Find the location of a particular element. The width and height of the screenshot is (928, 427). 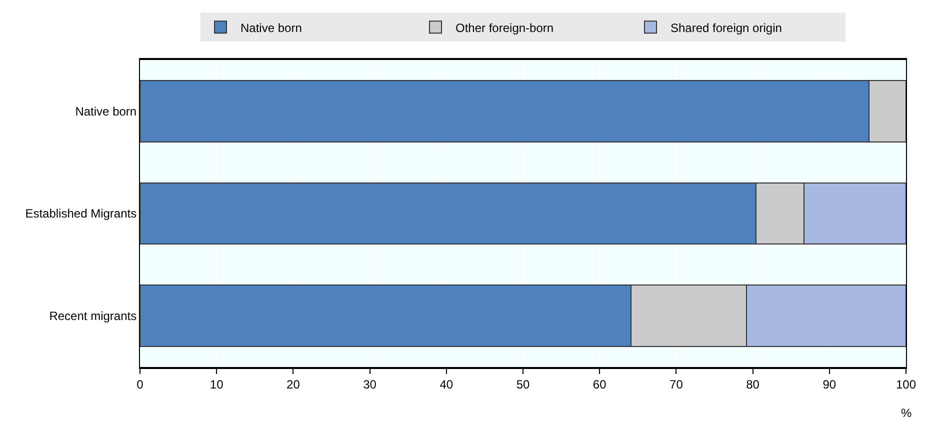

x-axis-title: % is located at coordinates (906, 413).